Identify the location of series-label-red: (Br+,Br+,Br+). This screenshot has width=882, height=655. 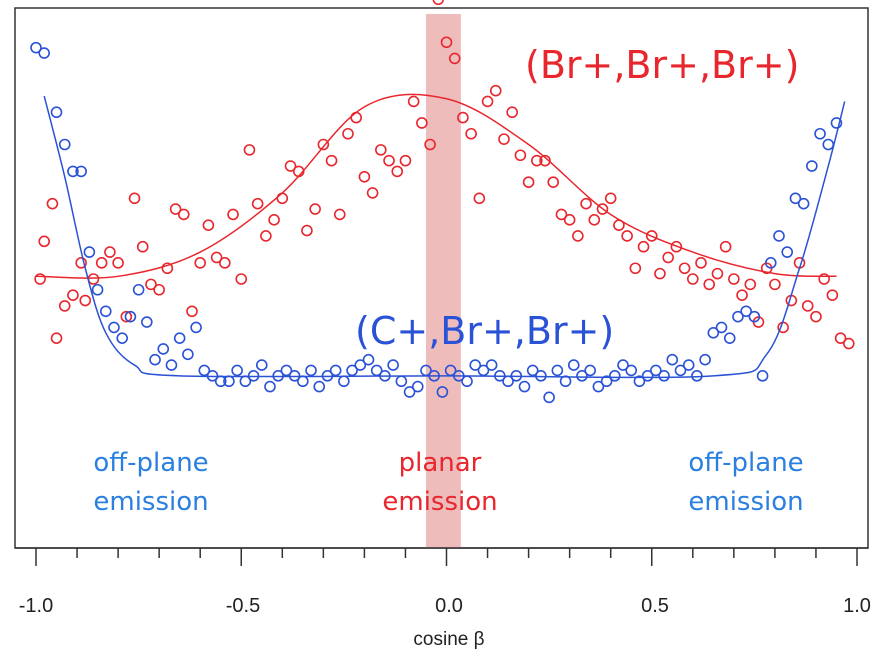
(662, 65).